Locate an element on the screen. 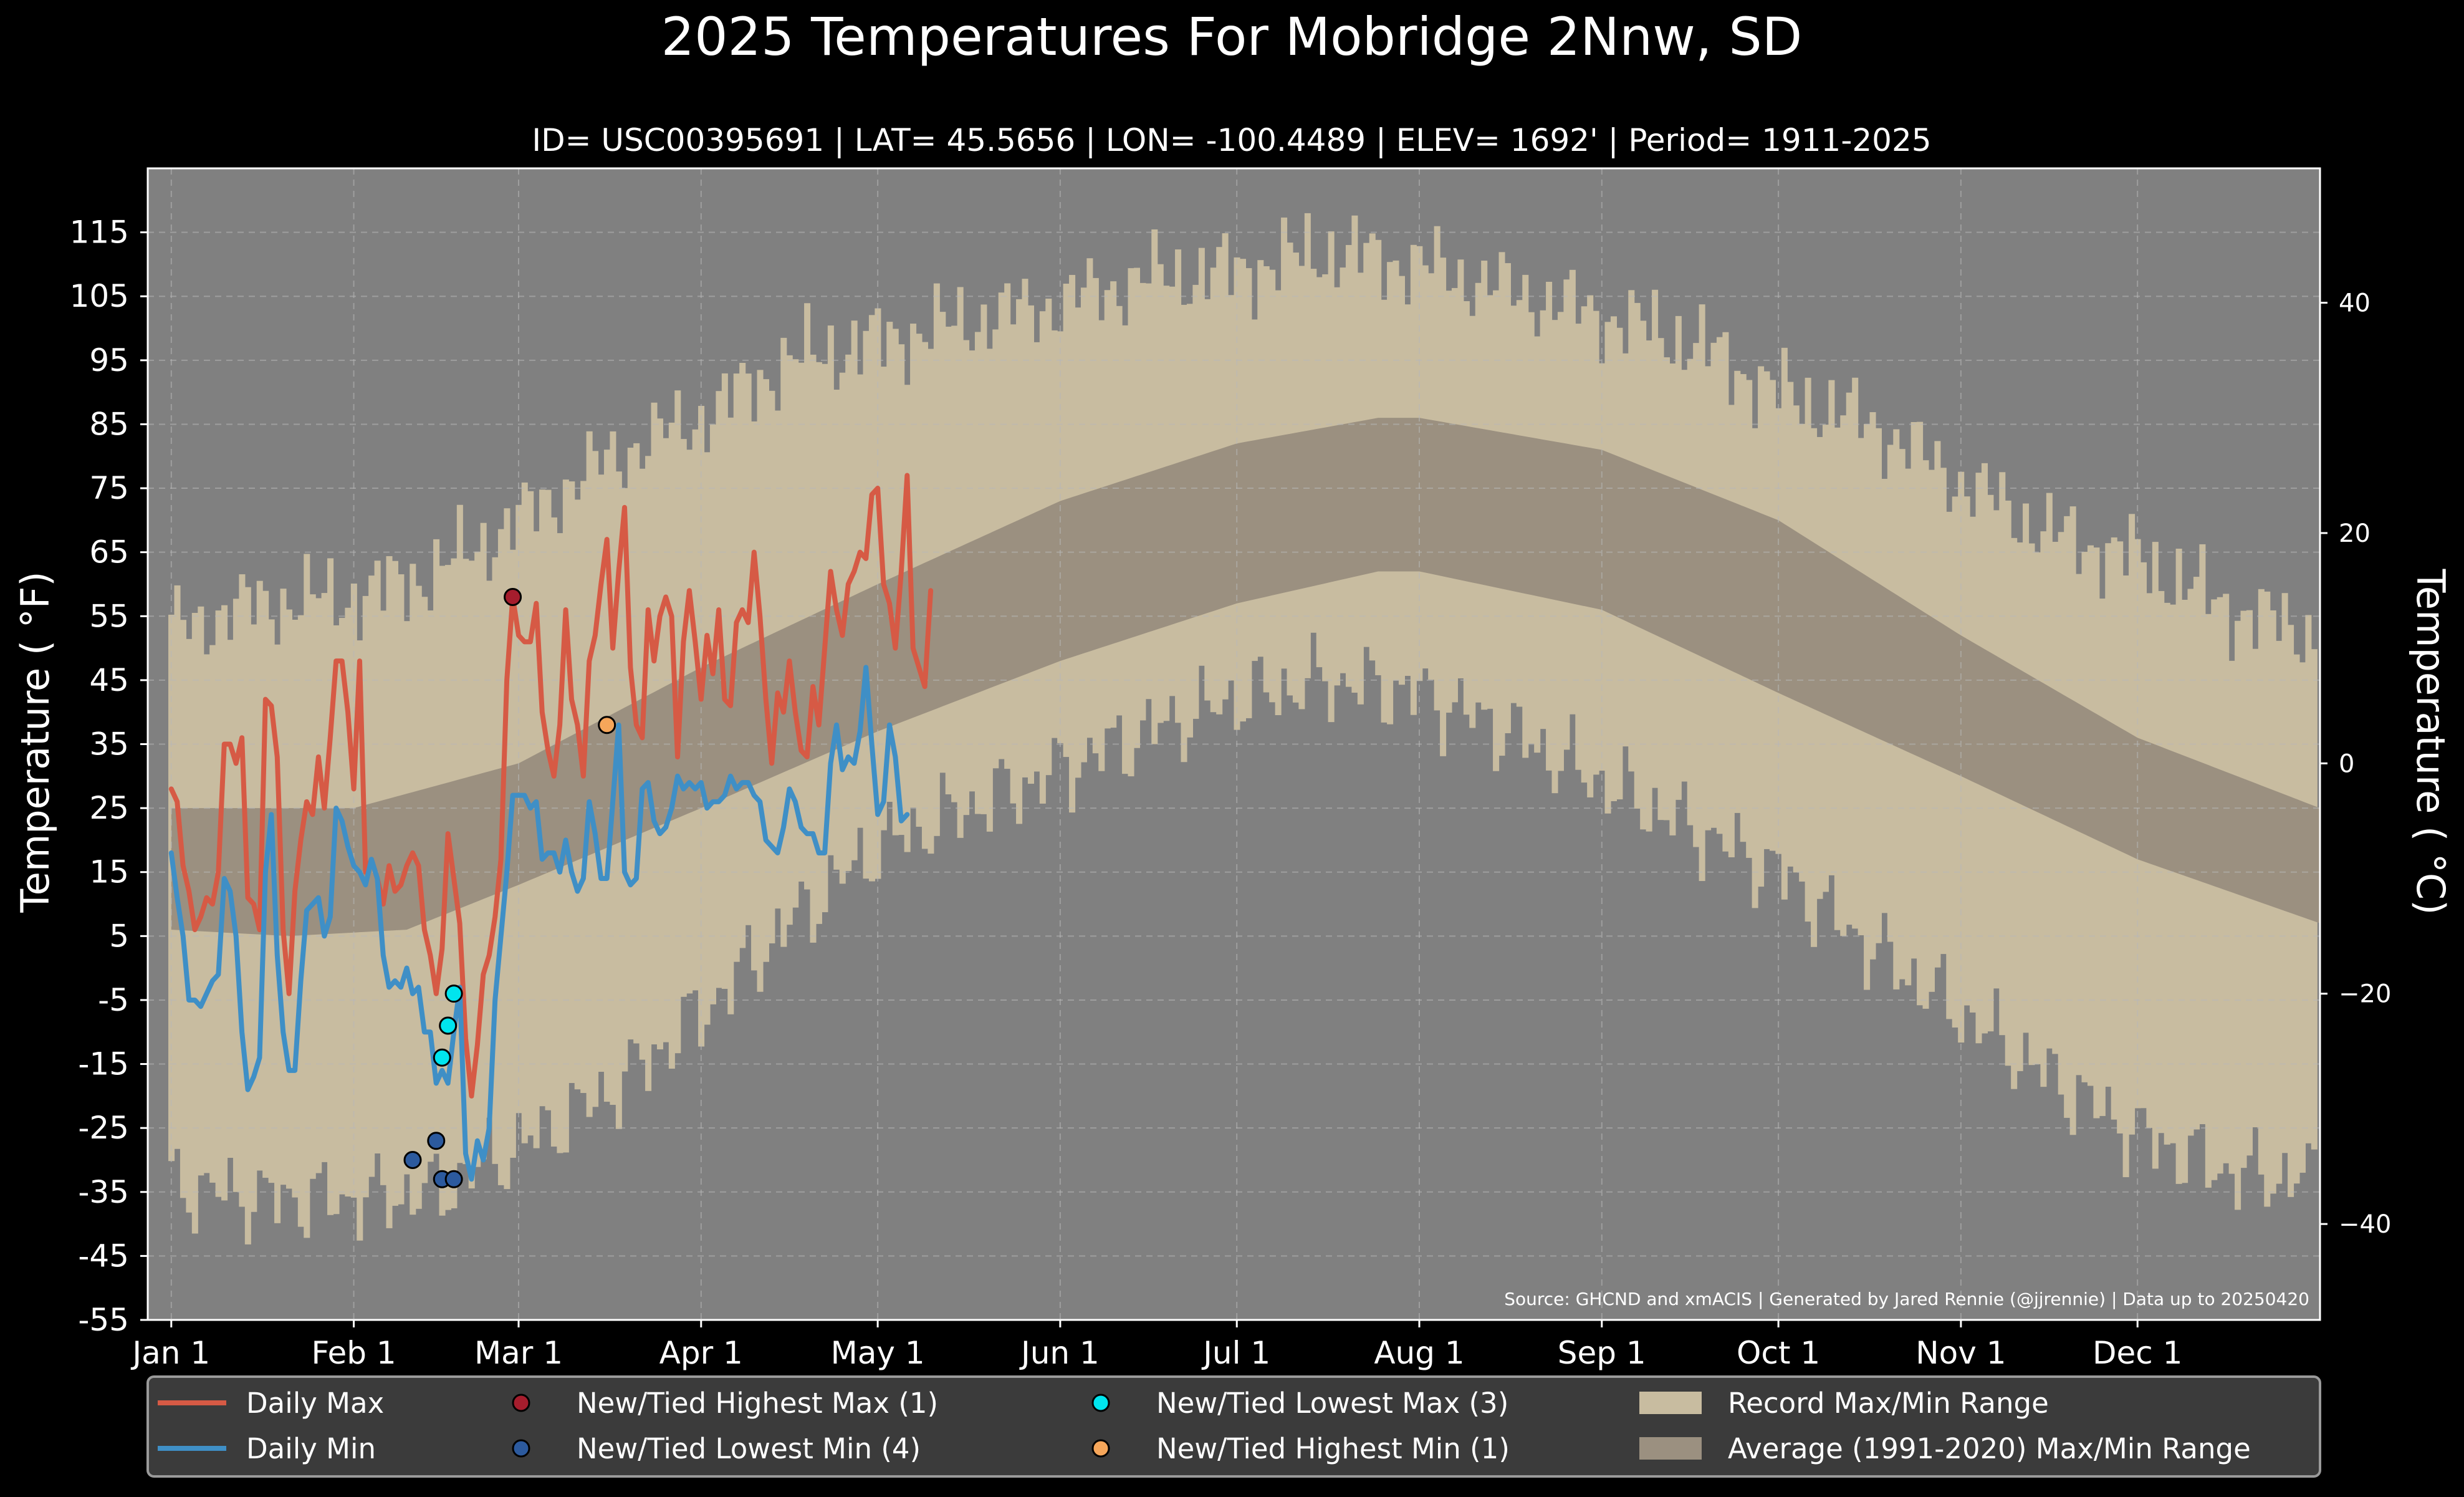 The width and height of the screenshot is (2464, 1497). y-tick-label-right: 40 is located at coordinates (2355, 303).